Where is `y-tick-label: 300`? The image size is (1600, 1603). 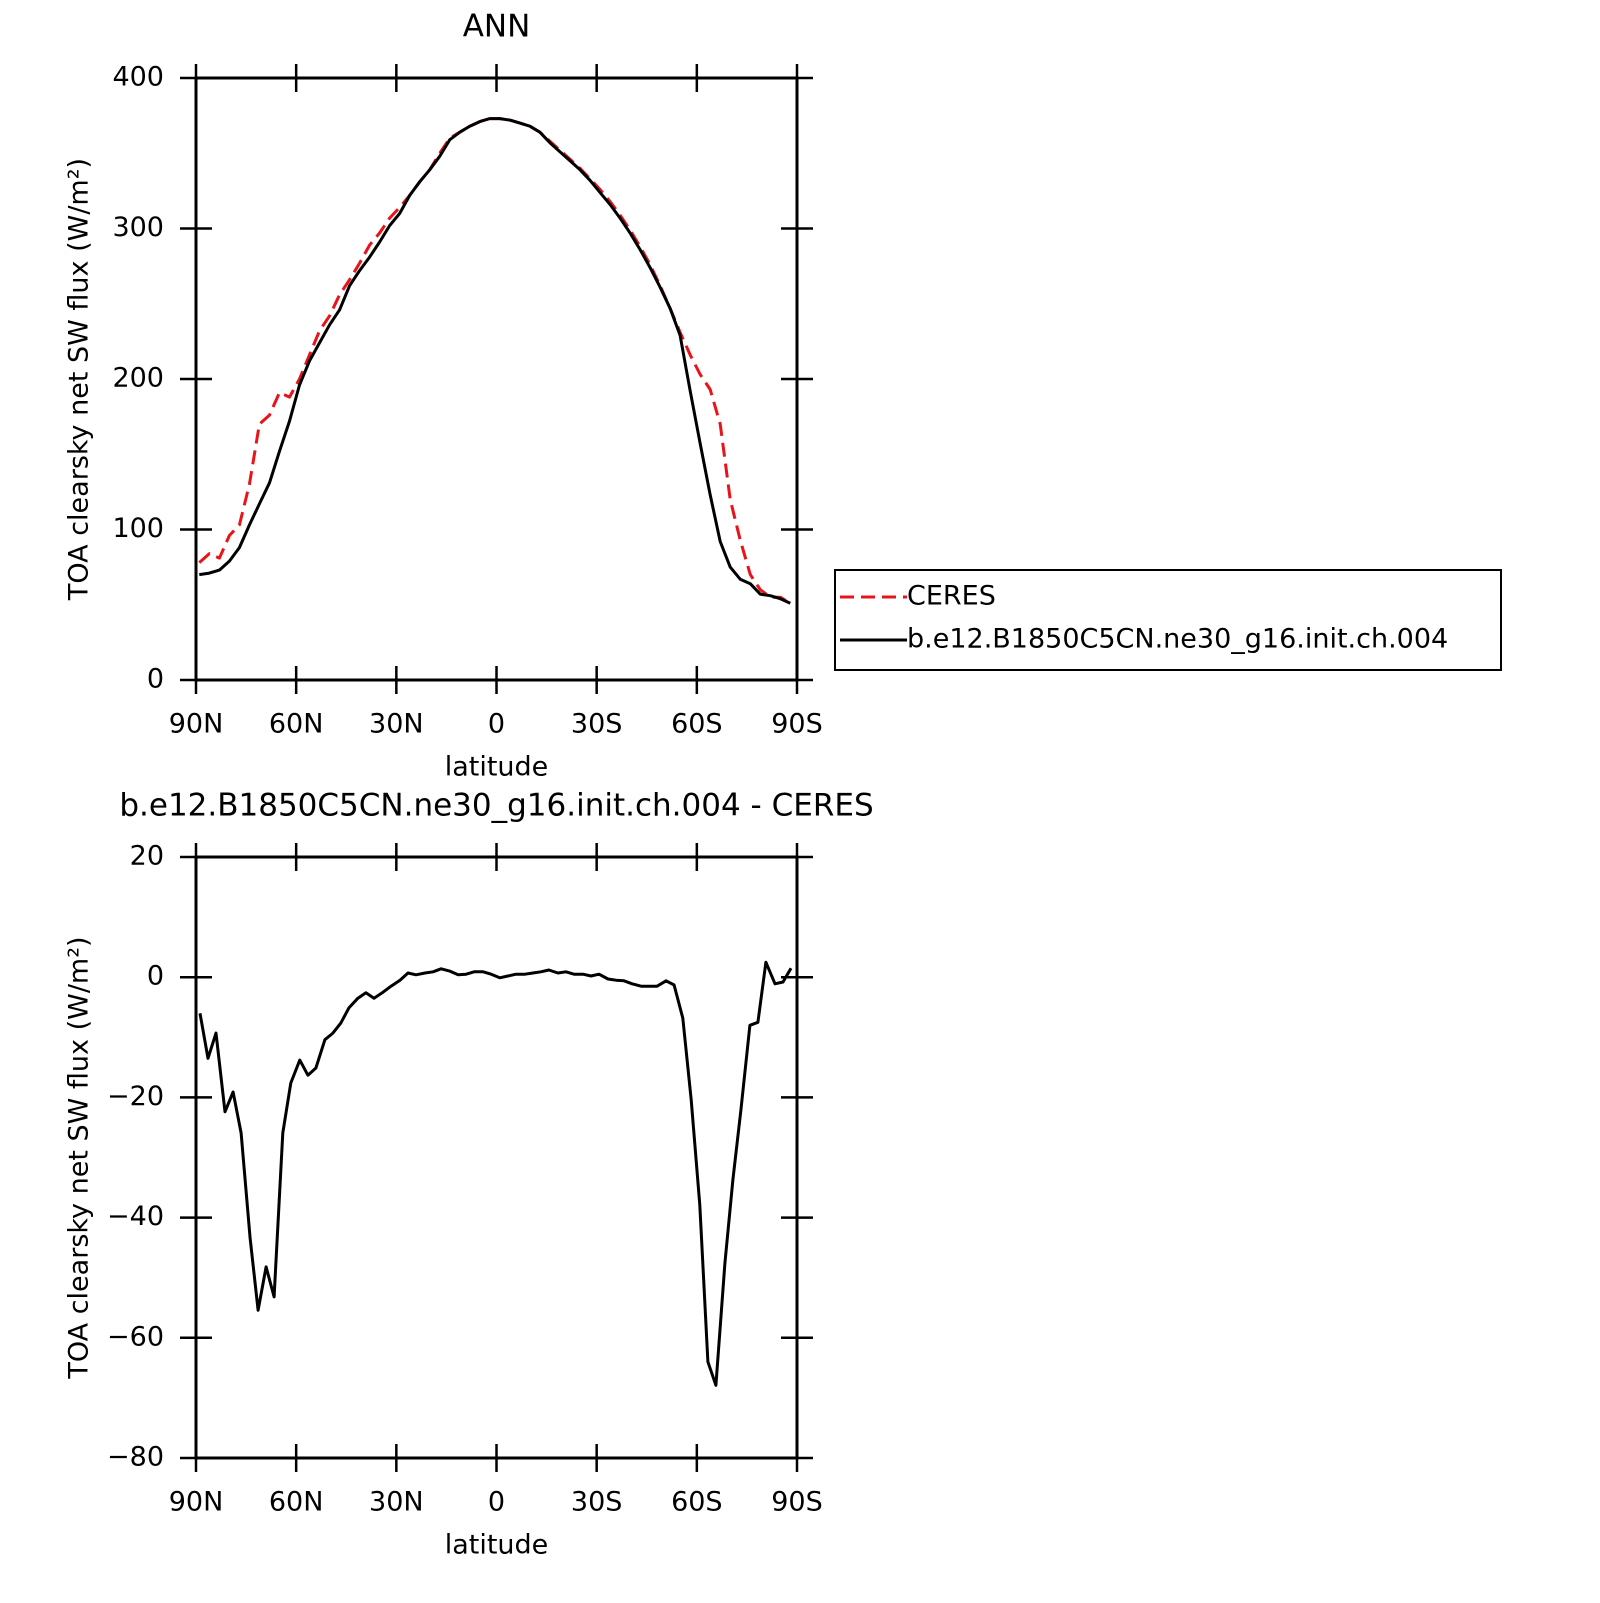 y-tick-label: 300 is located at coordinates (138, 227).